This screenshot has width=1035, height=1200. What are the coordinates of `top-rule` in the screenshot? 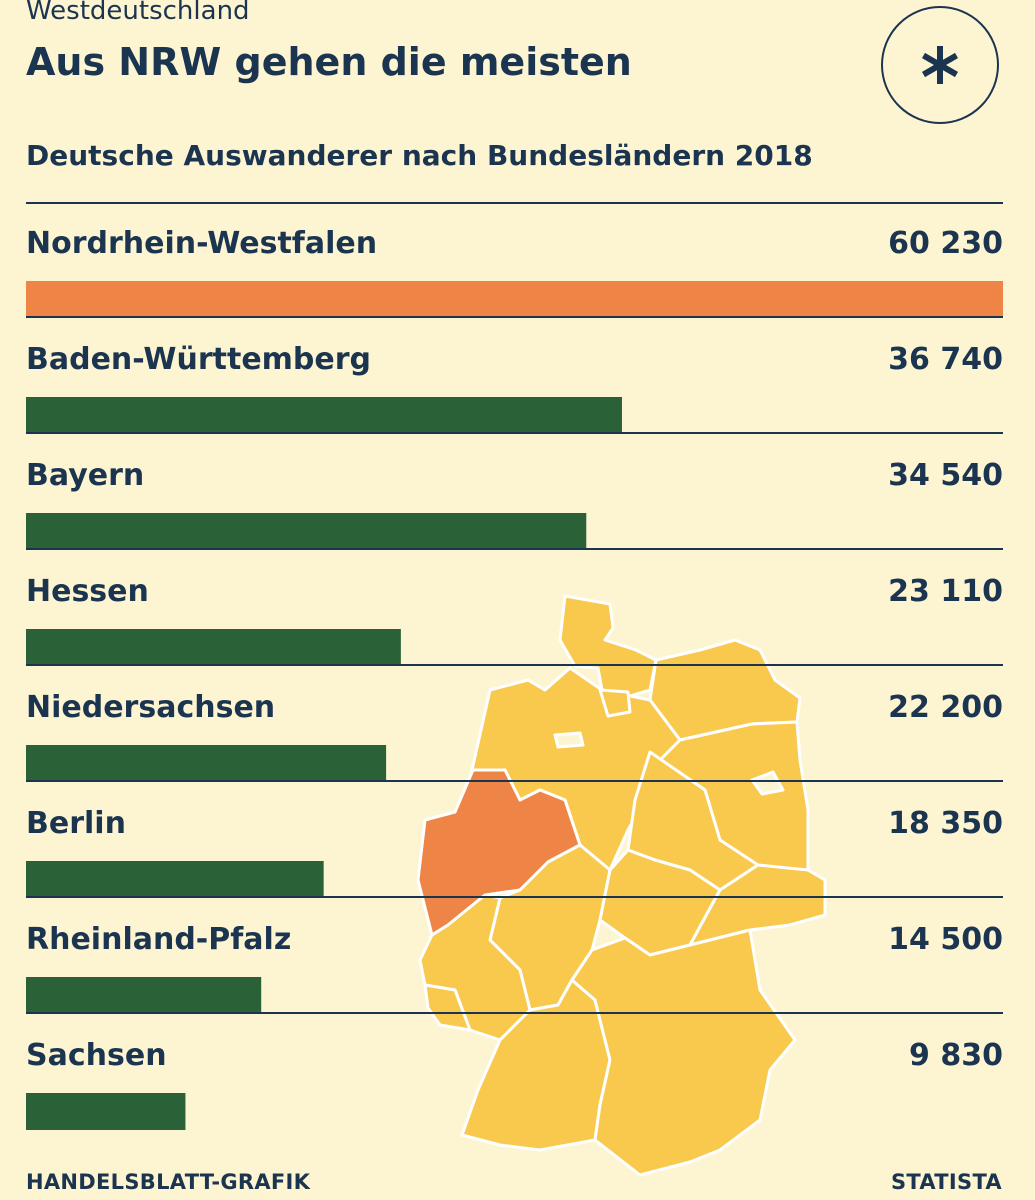 It's located at (514, 203).